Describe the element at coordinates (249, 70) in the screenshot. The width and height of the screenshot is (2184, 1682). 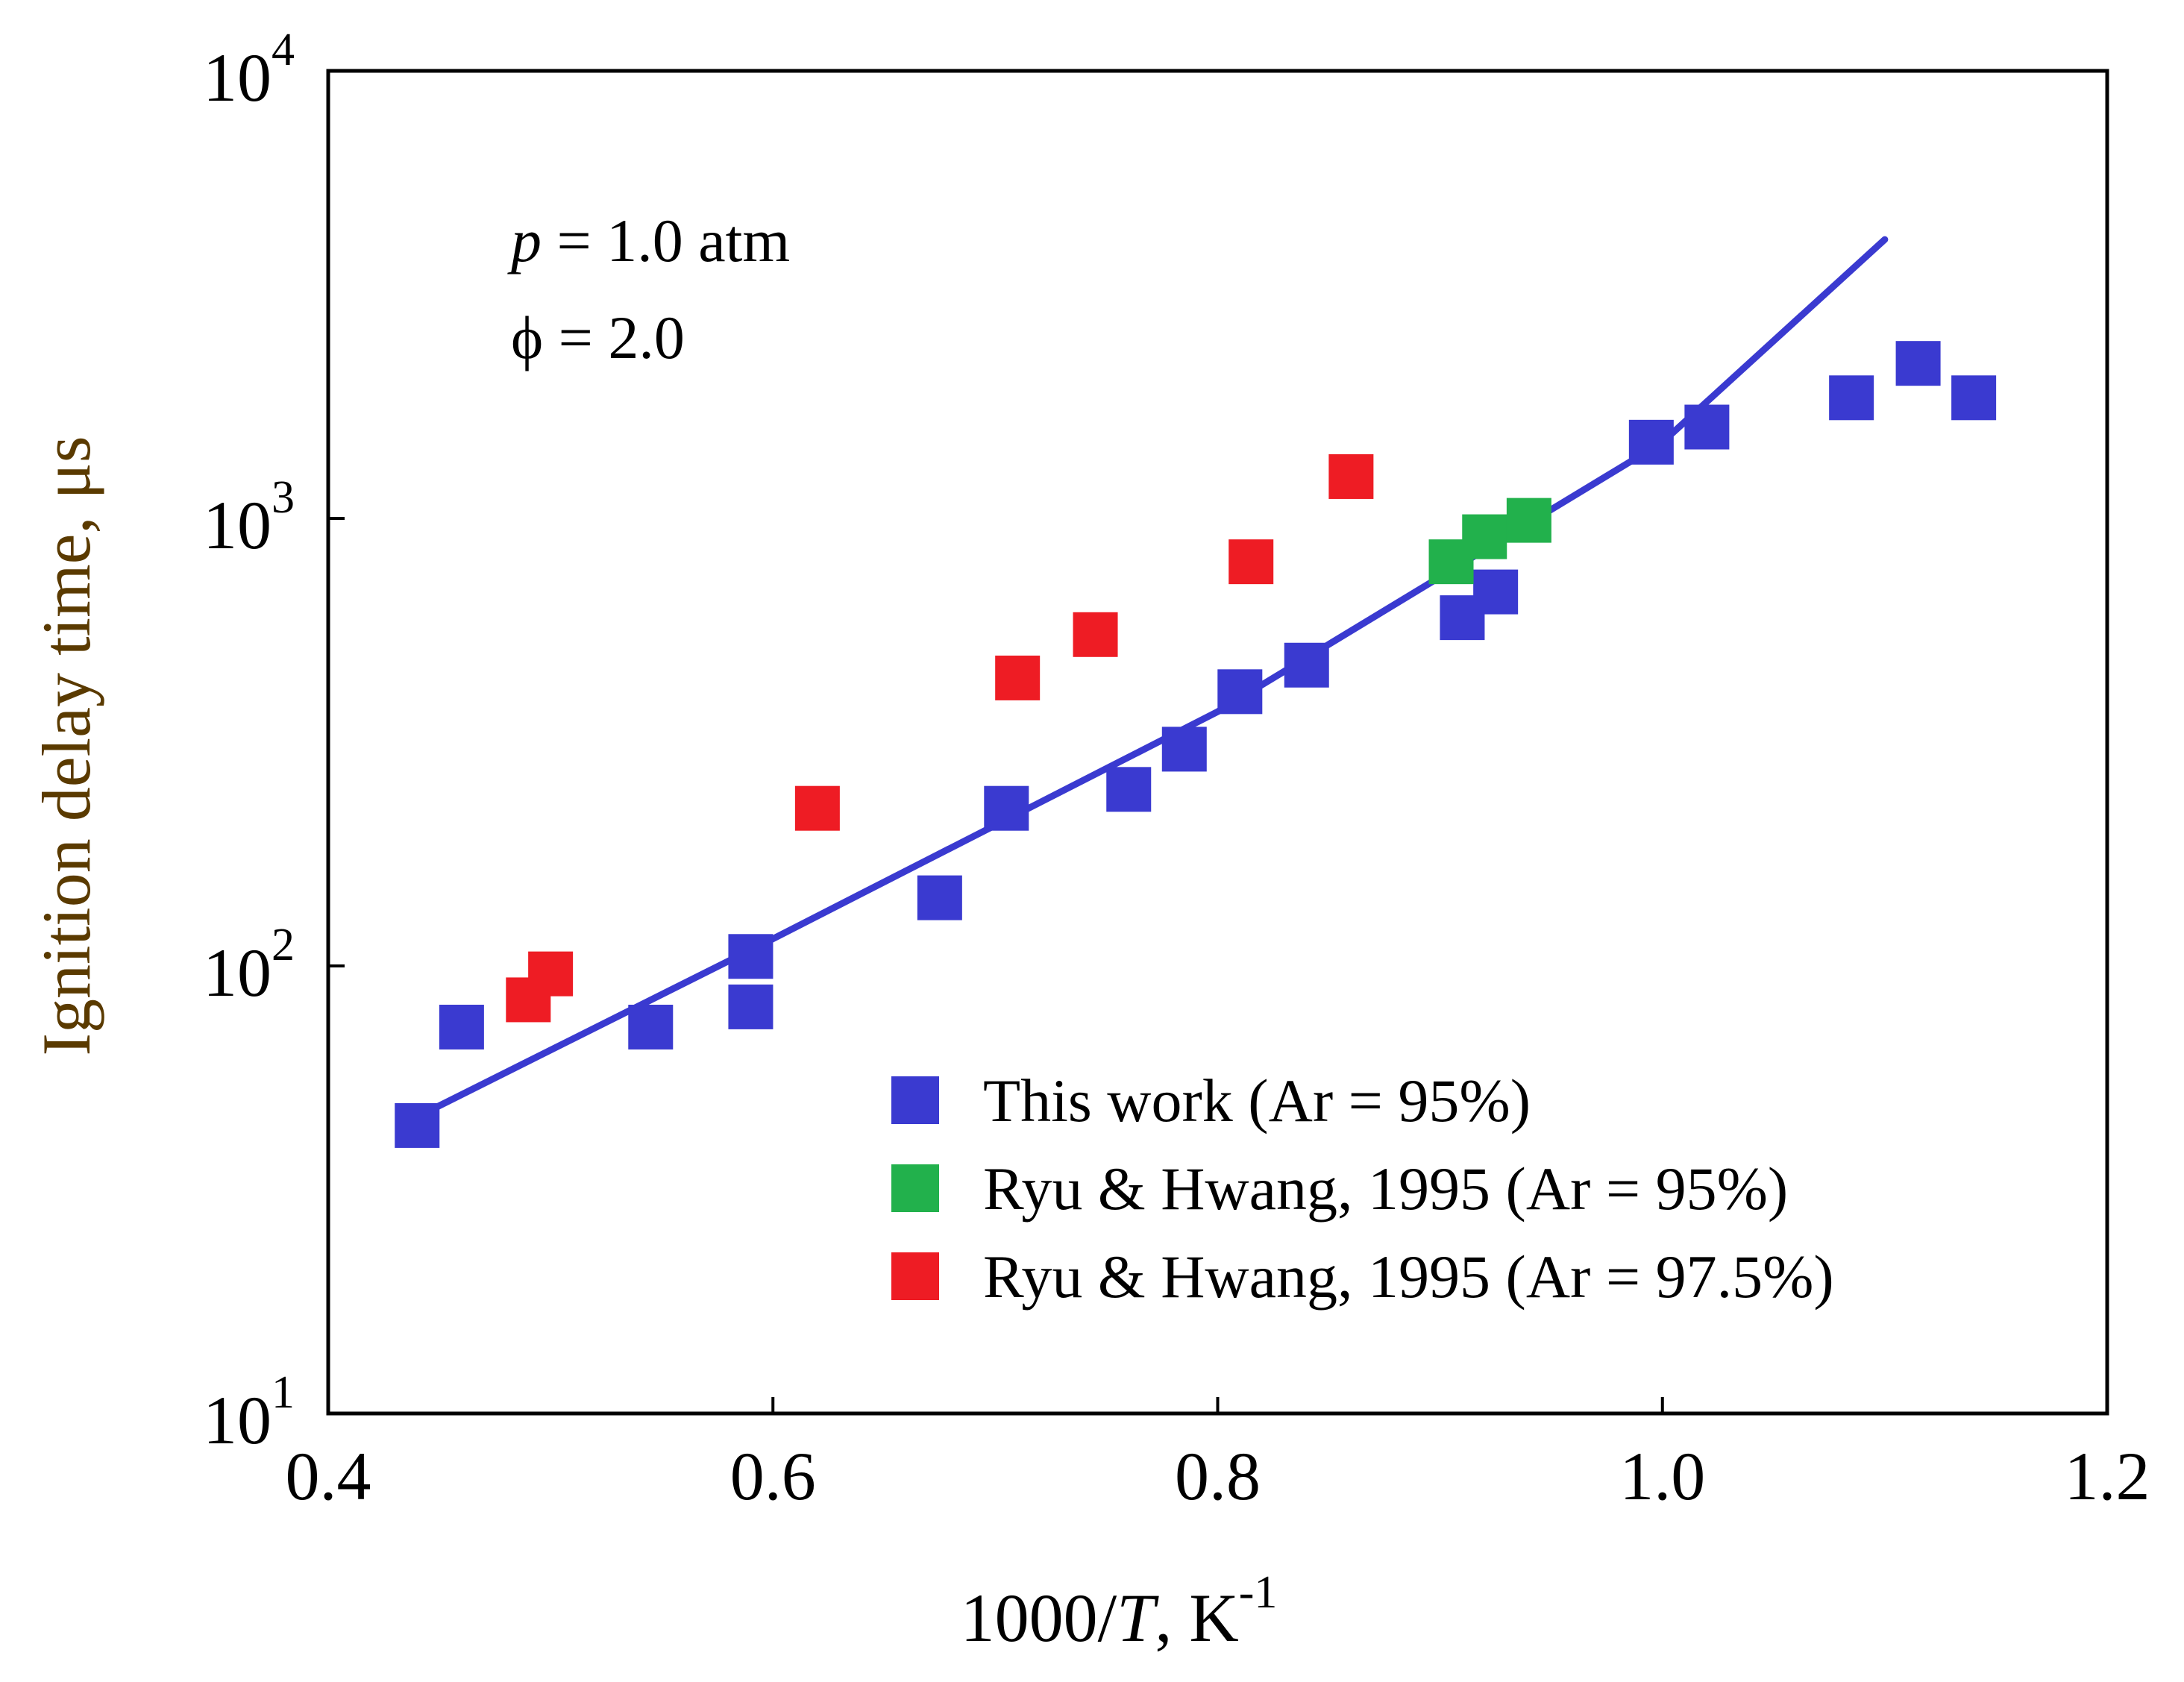
I see `y-tick-label: 10⁴` at that location.